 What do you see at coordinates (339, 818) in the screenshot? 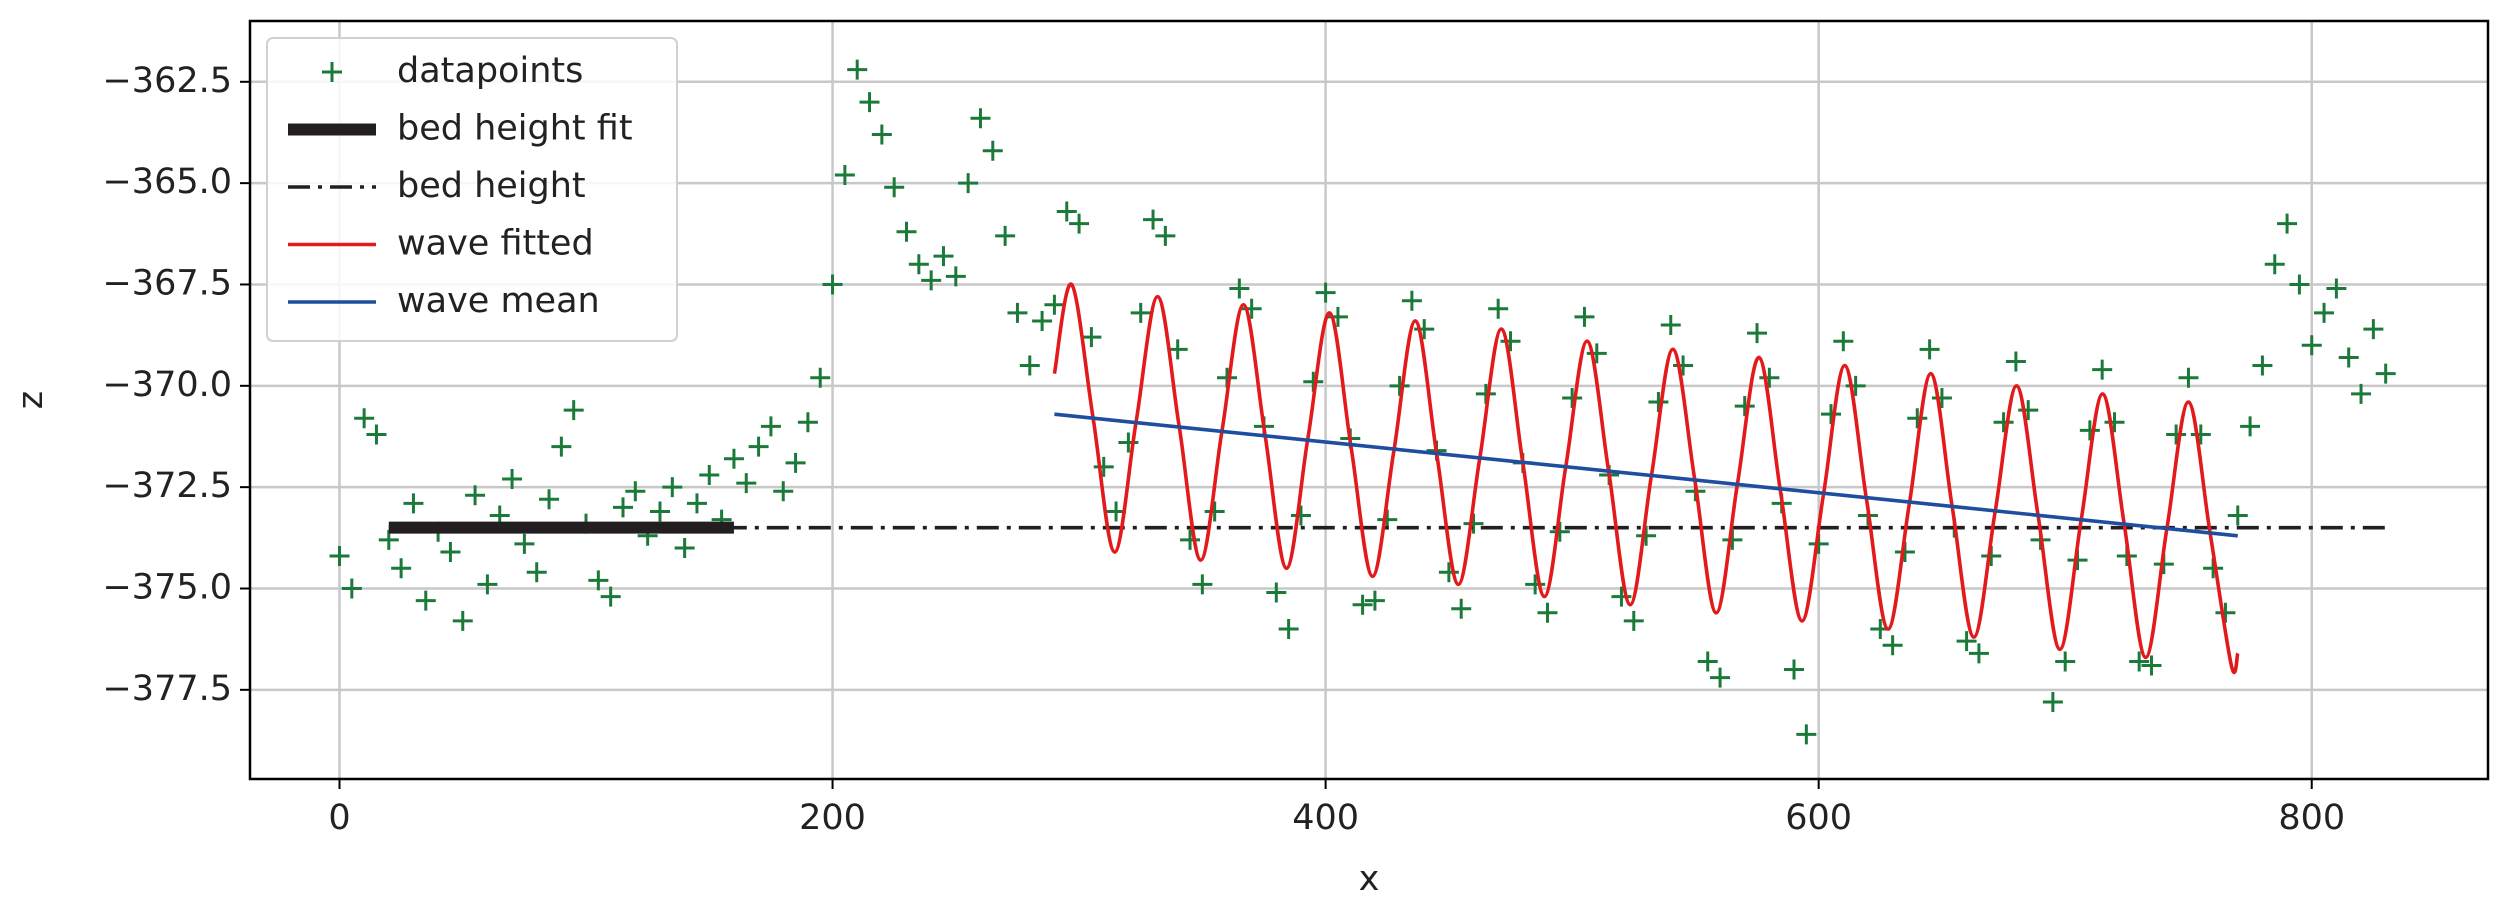
I see `x-tick-label: 0` at bounding box center [339, 818].